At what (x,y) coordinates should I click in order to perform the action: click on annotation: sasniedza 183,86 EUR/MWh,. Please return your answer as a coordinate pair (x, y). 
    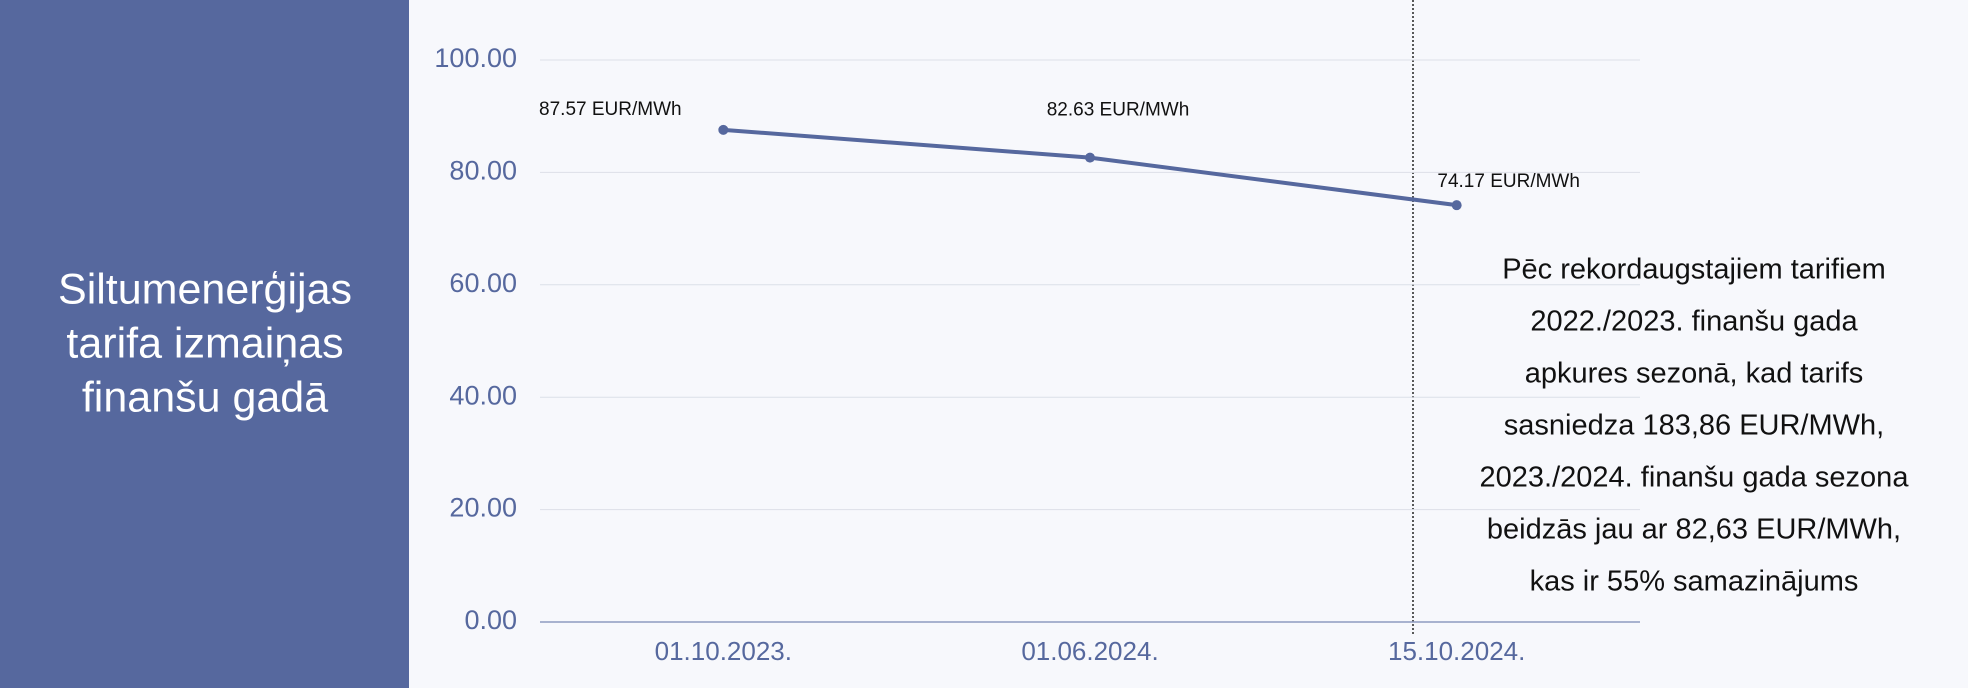
    Looking at the image, I should click on (1694, 426).